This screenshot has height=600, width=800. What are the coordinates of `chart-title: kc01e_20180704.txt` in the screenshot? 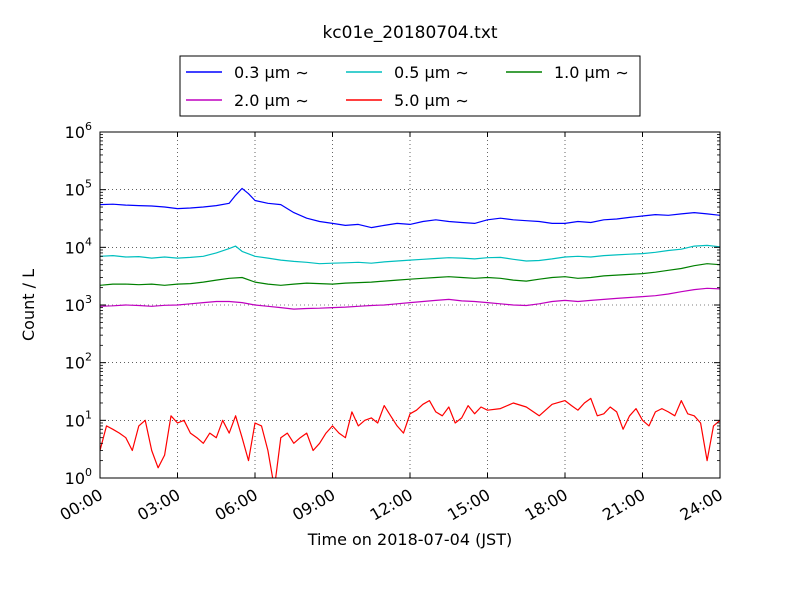 It's located at (409, 33).